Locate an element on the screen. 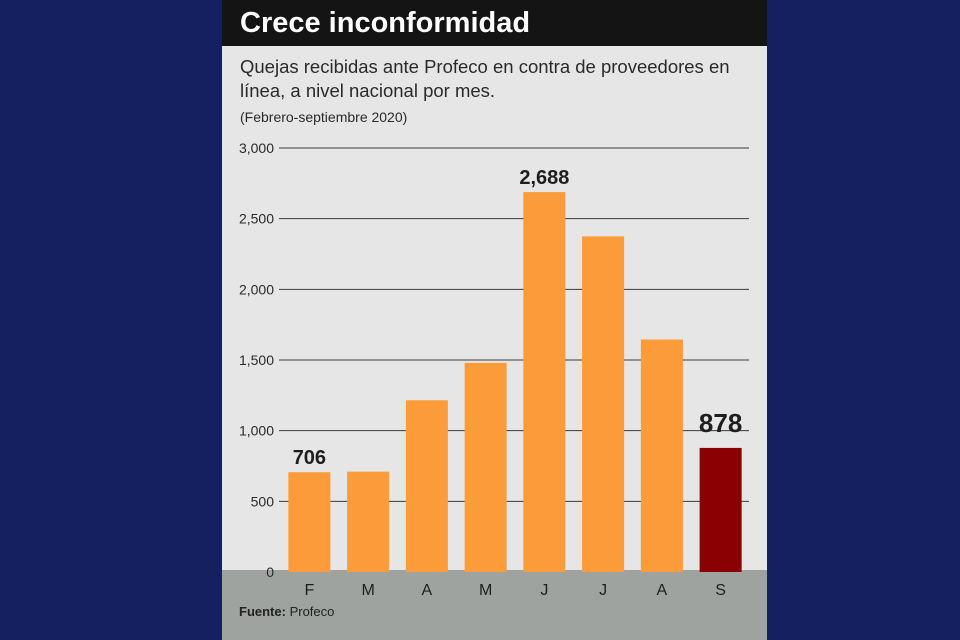  y-tick-label: 1,000 is located at coordinates (256, 431).